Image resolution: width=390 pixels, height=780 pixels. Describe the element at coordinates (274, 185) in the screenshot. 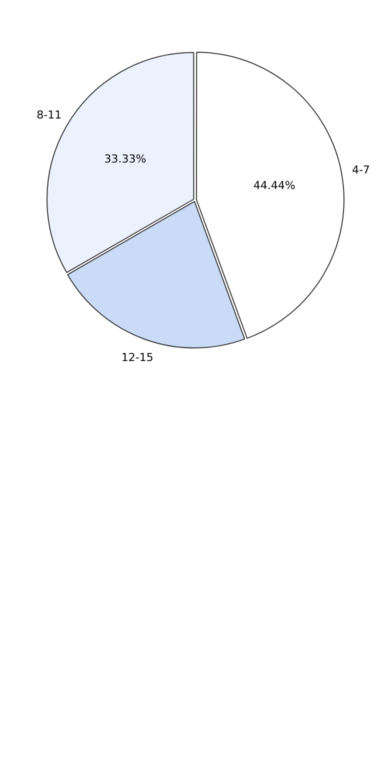

I see `data-label: 44.44%` at that location.